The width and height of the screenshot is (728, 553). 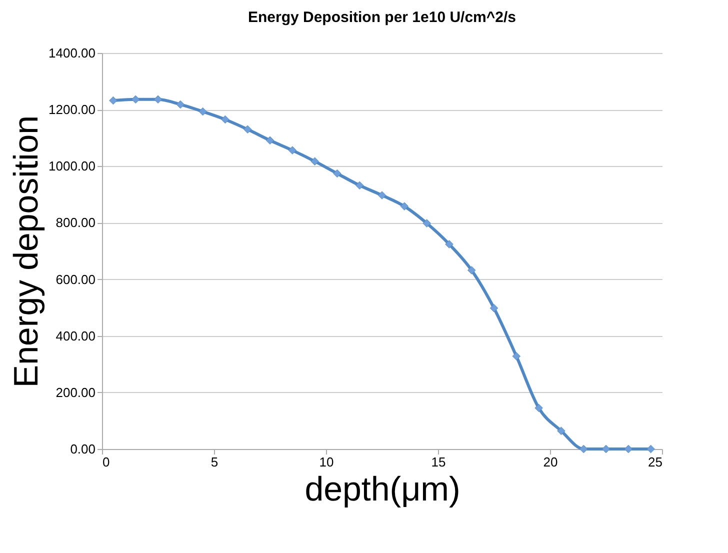 What do you see at coordinates (76, 392) in the screenshot?
I see `y-tick-label: 200.00` at bounding box center [76, 392].